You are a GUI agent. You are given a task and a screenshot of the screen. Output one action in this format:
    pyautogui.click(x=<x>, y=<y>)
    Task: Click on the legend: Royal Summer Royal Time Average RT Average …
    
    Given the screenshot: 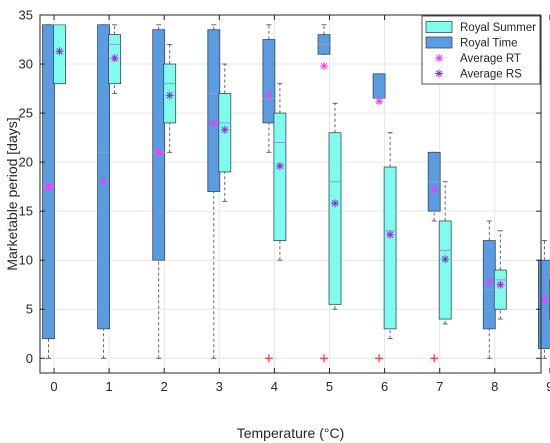 What is the action you would take?
    pyautogui.click(x=481, y=50)
    